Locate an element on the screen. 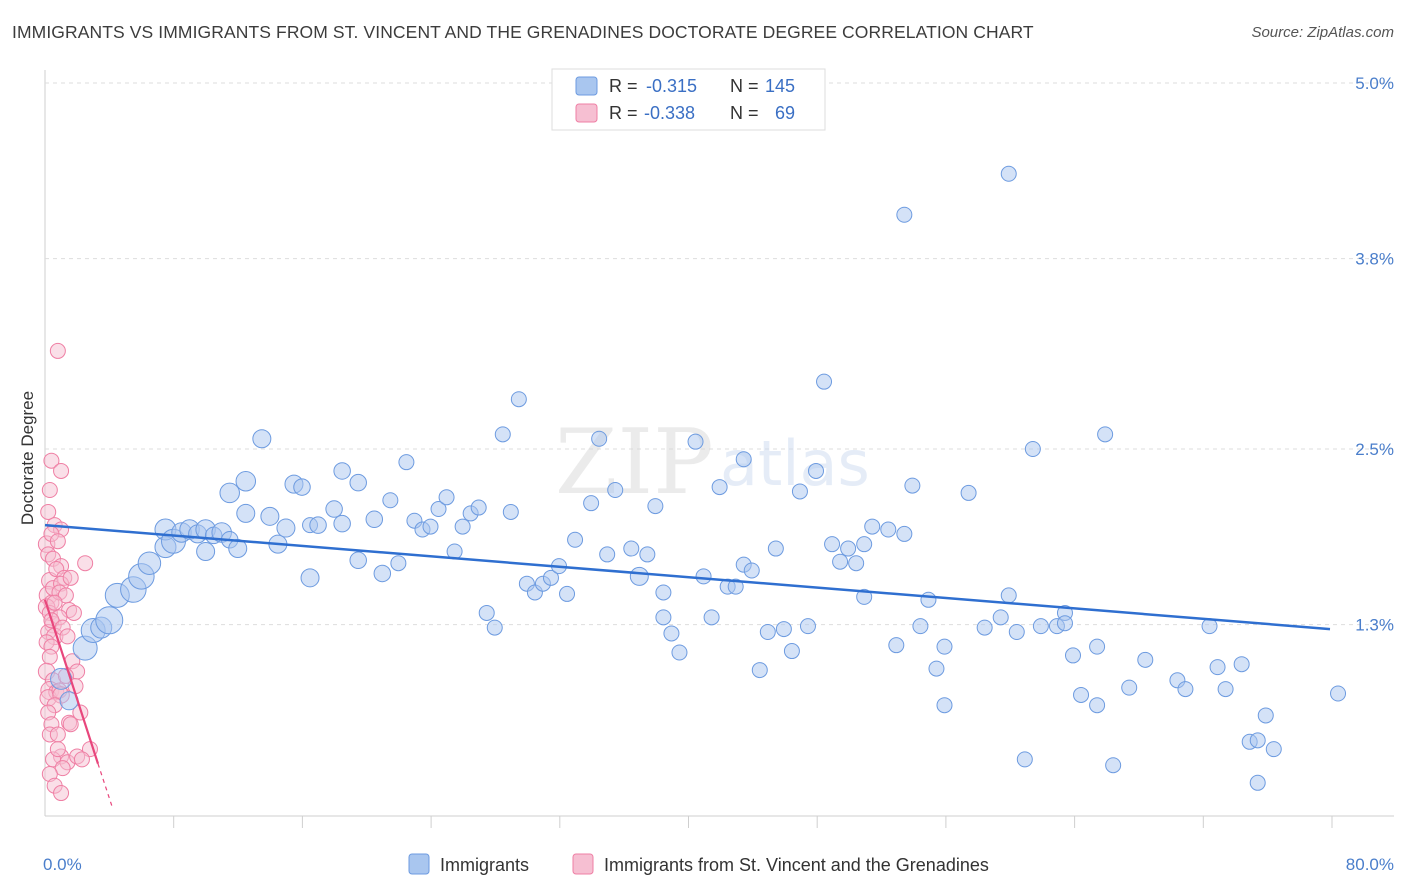 Image resolution: width=1406 pixels, height=892 pixels. x-axis-ticks is located at coordinates (753, 822).